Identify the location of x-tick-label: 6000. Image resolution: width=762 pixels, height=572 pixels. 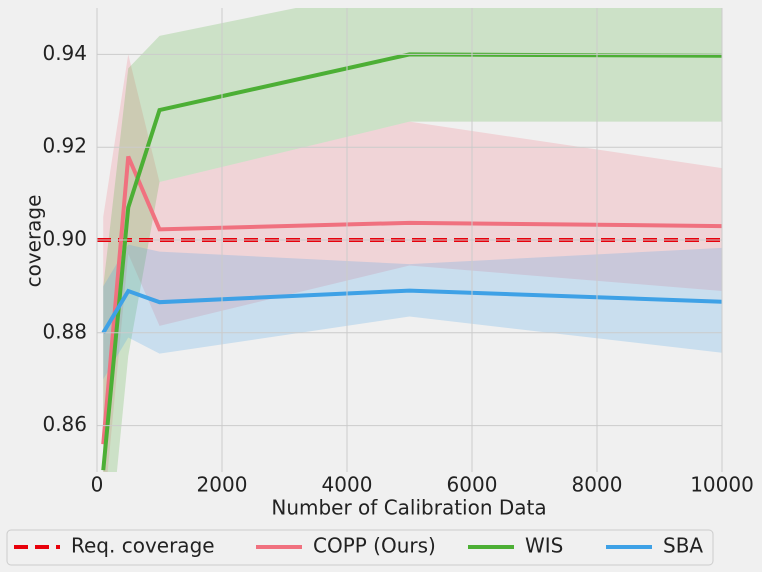
(472, 485).